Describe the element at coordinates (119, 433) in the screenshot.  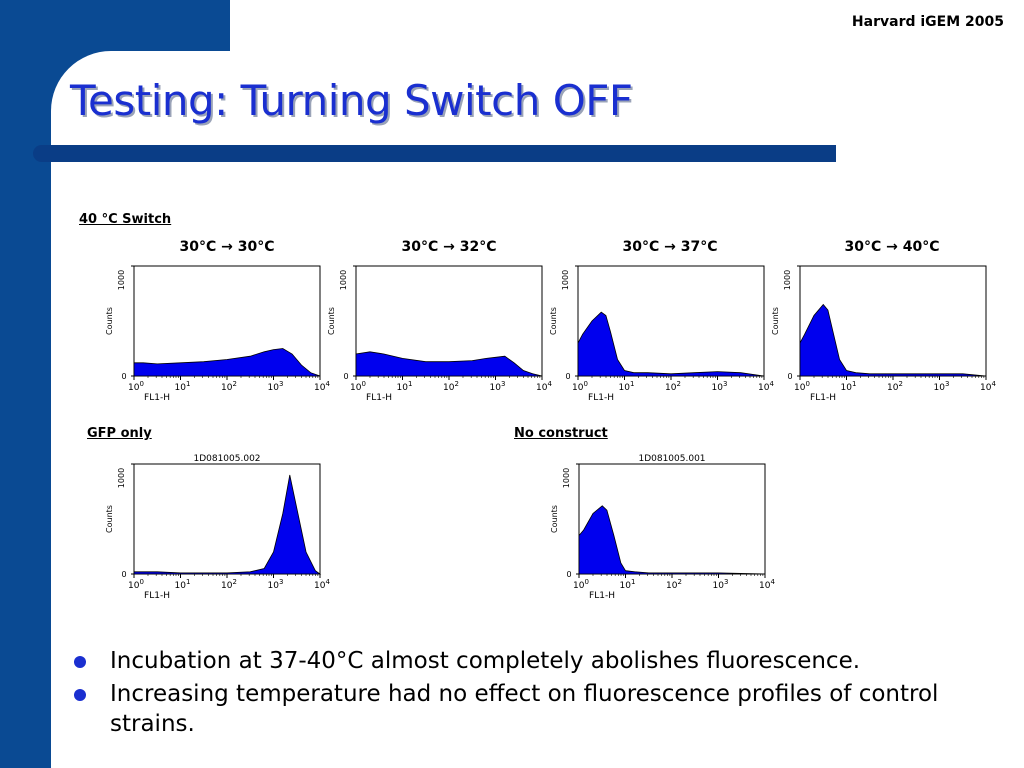
I see `gfp-section-label: GFP only` at that location.